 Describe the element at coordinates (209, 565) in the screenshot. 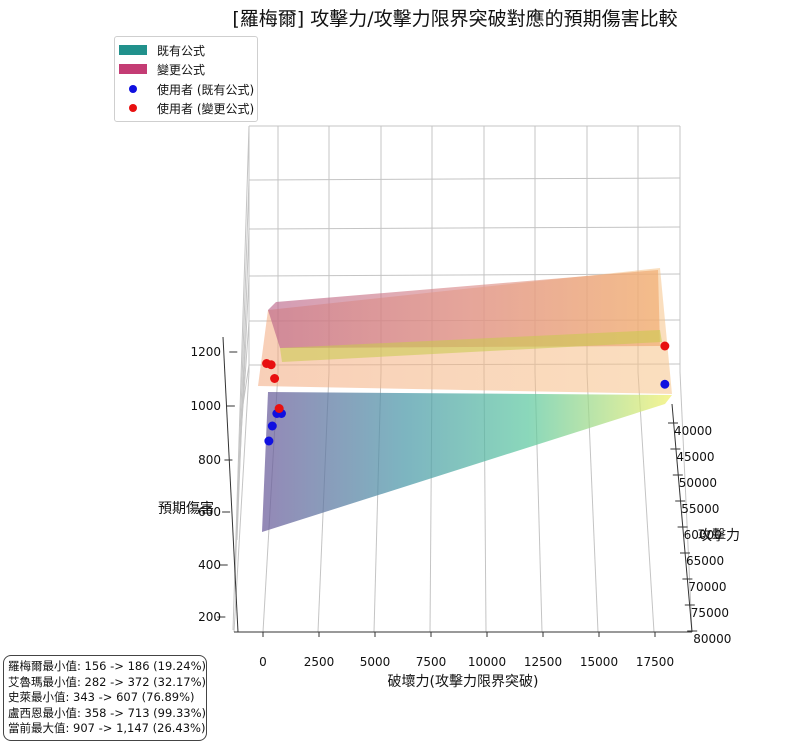

I see `z-tick-label: 400` at that location.